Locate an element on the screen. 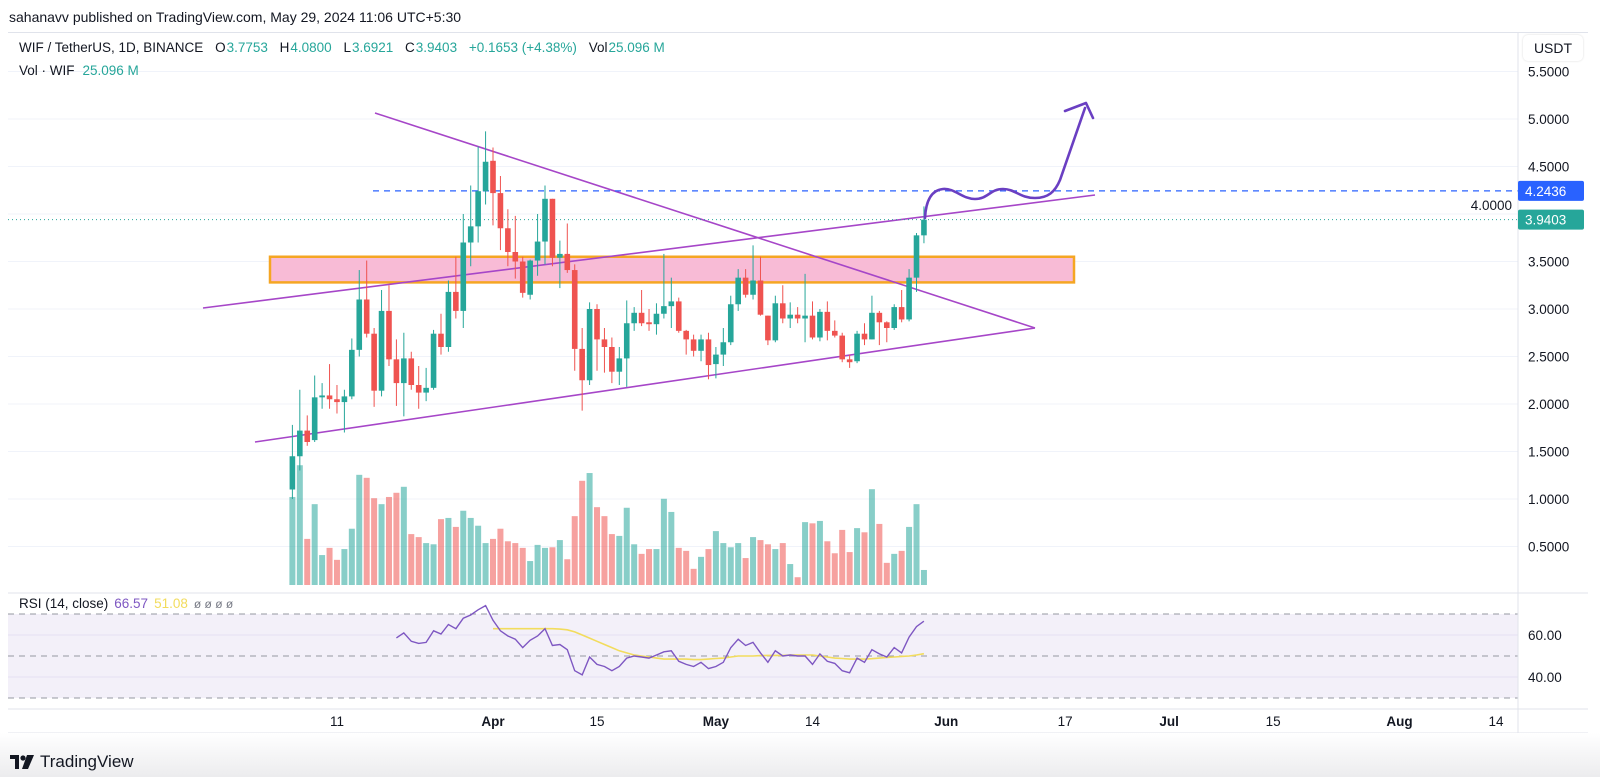 The width and height of the screenshot is (1600, 777). high-value: 4.0800 is located at coordinates (311, 47).